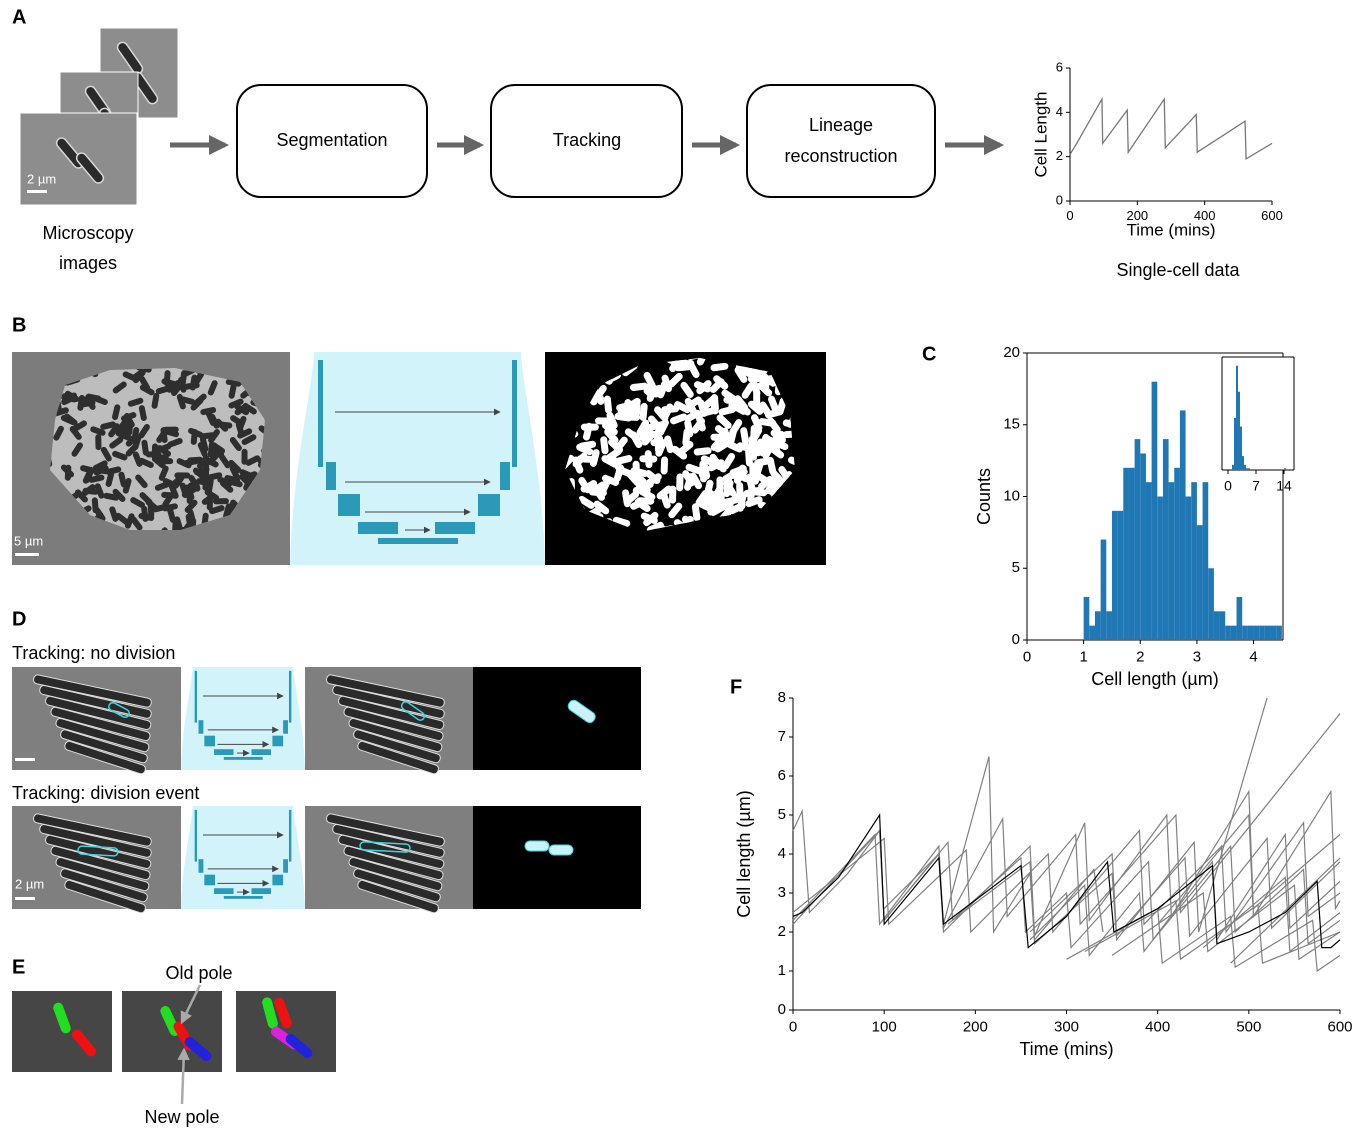 Image resolution: width=1370 pixels, height=1128 pixels. I want to click on step-box, so click(332, 141).